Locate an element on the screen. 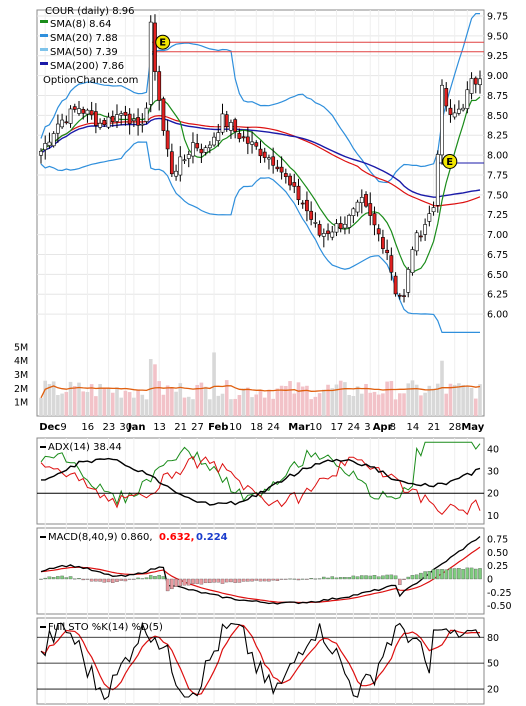 This screenshot has width=526, height=706. price-tick-label: 8.75 is located at coordinates (497, 96).